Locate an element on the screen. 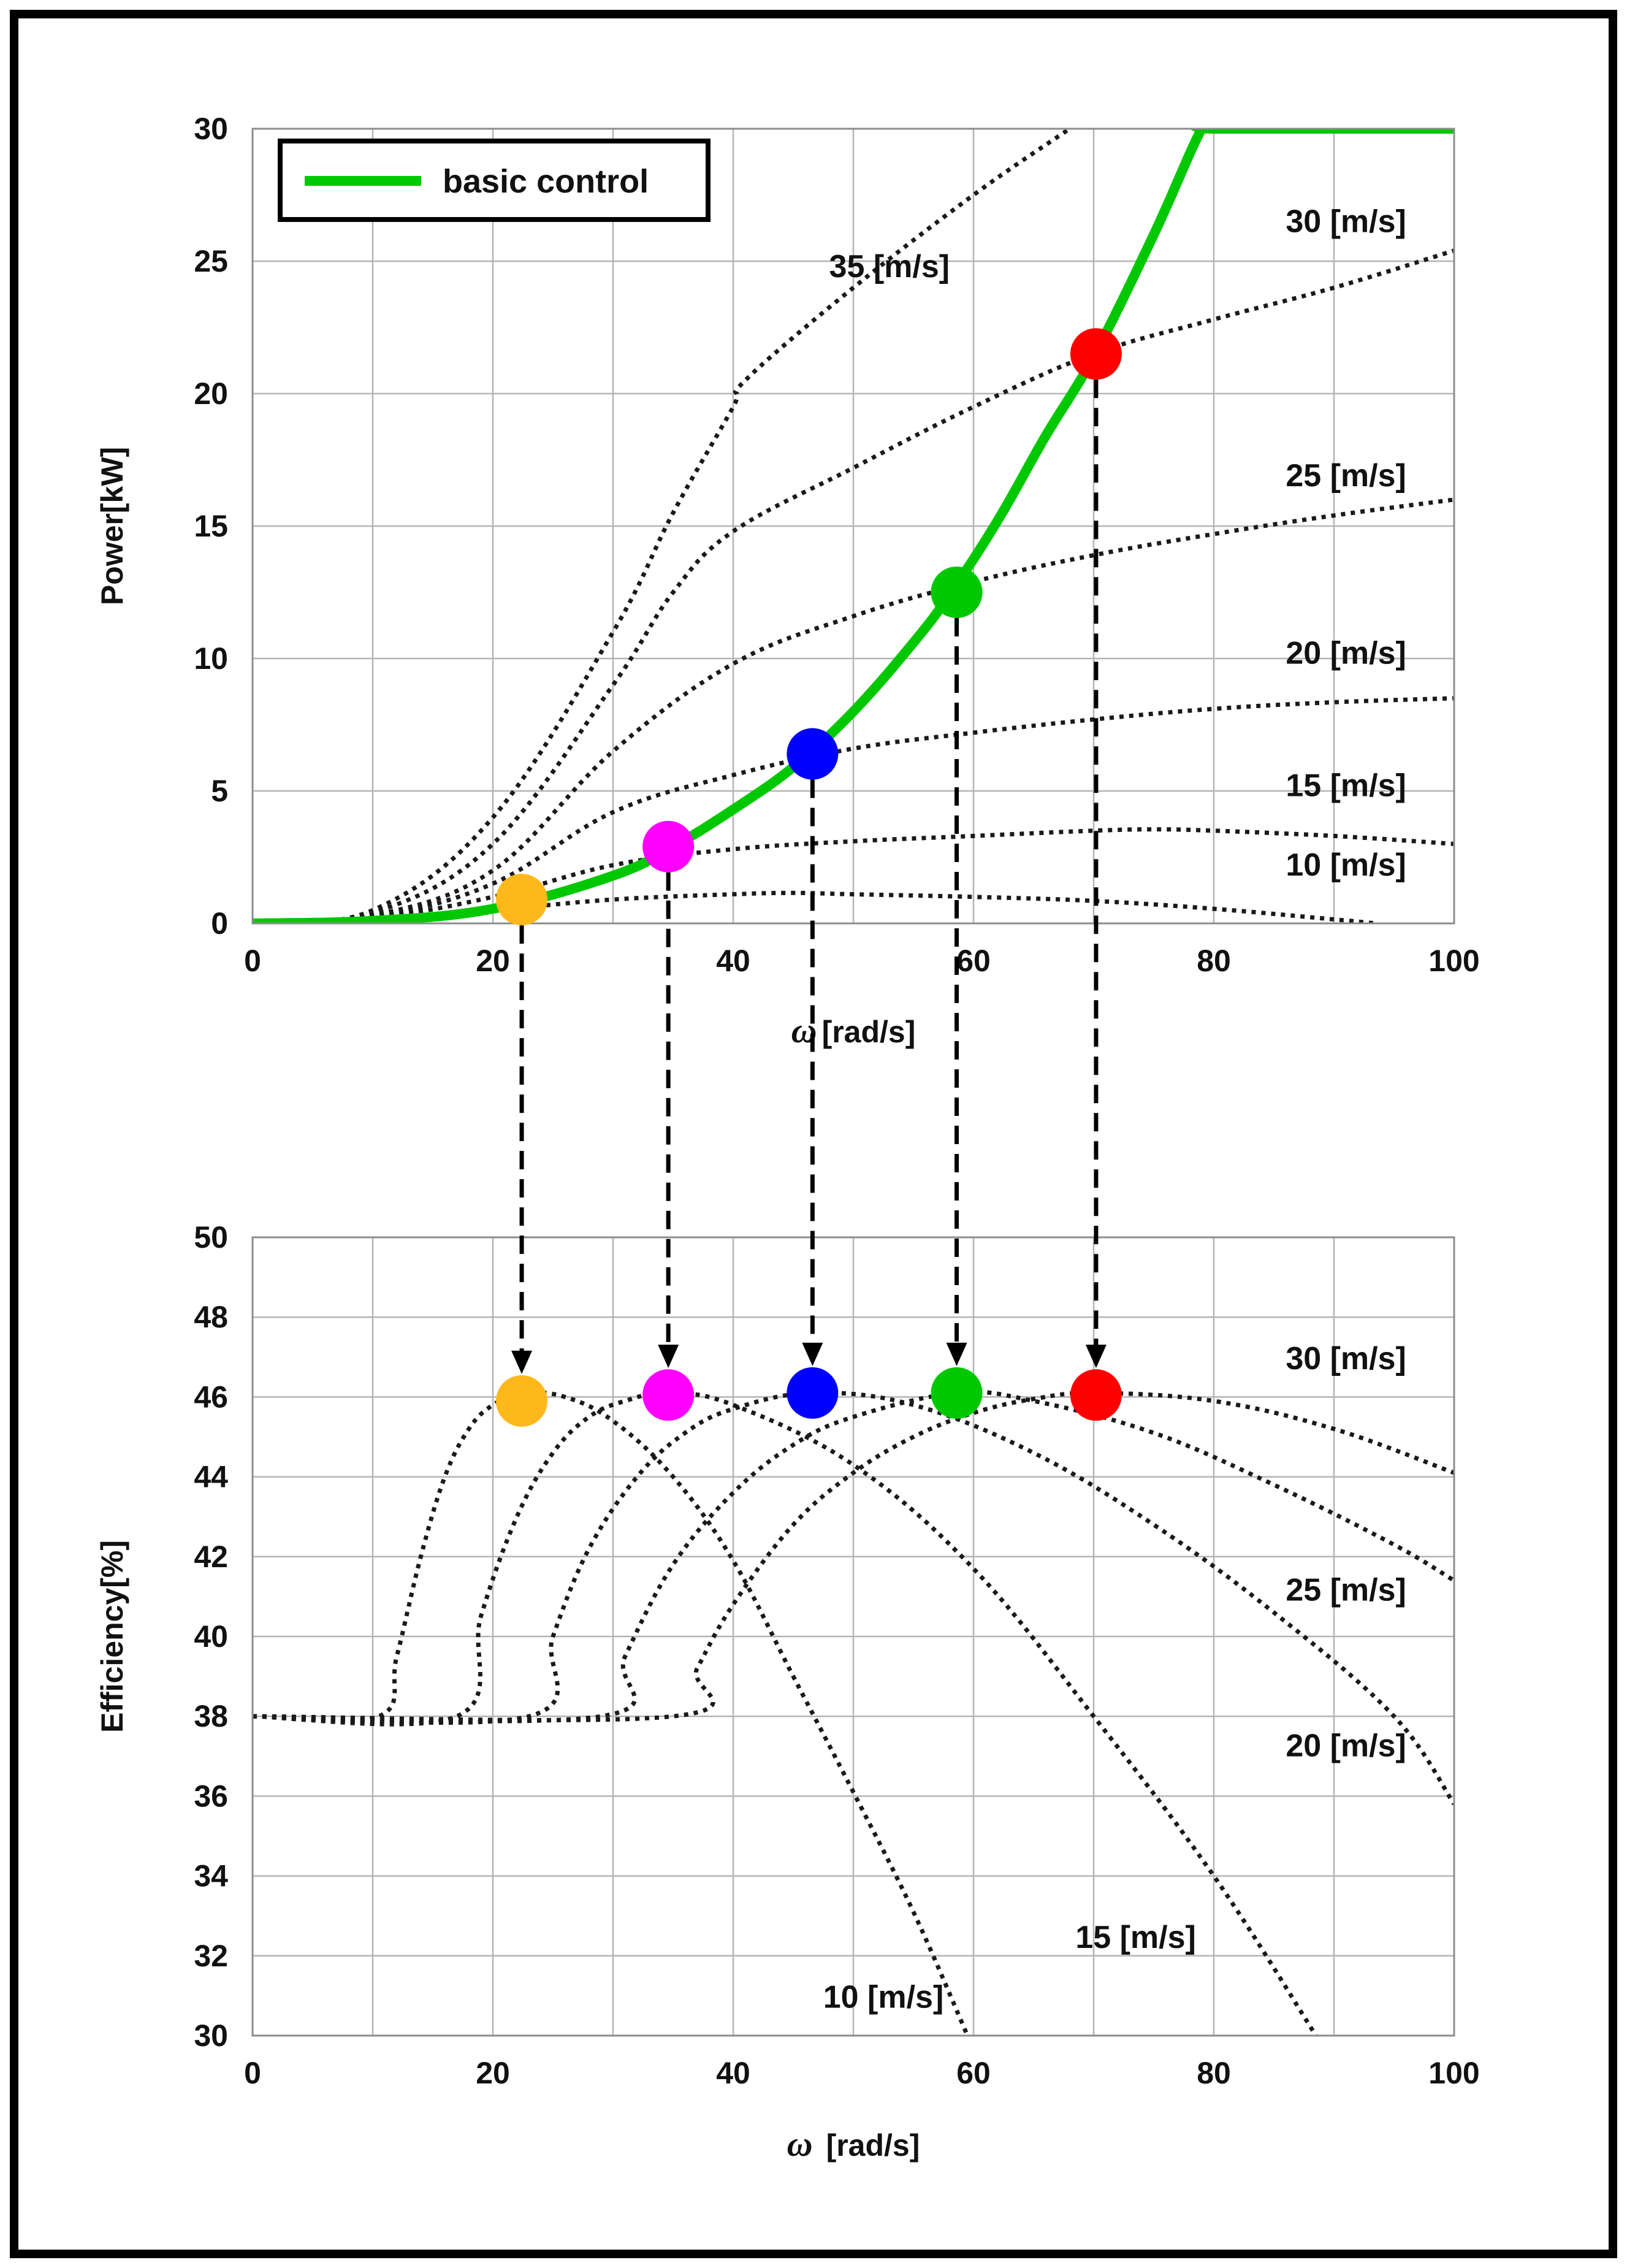 The image size is (1627, 2268). y-tick-label: 42 is located at coordinates (211, 1557).